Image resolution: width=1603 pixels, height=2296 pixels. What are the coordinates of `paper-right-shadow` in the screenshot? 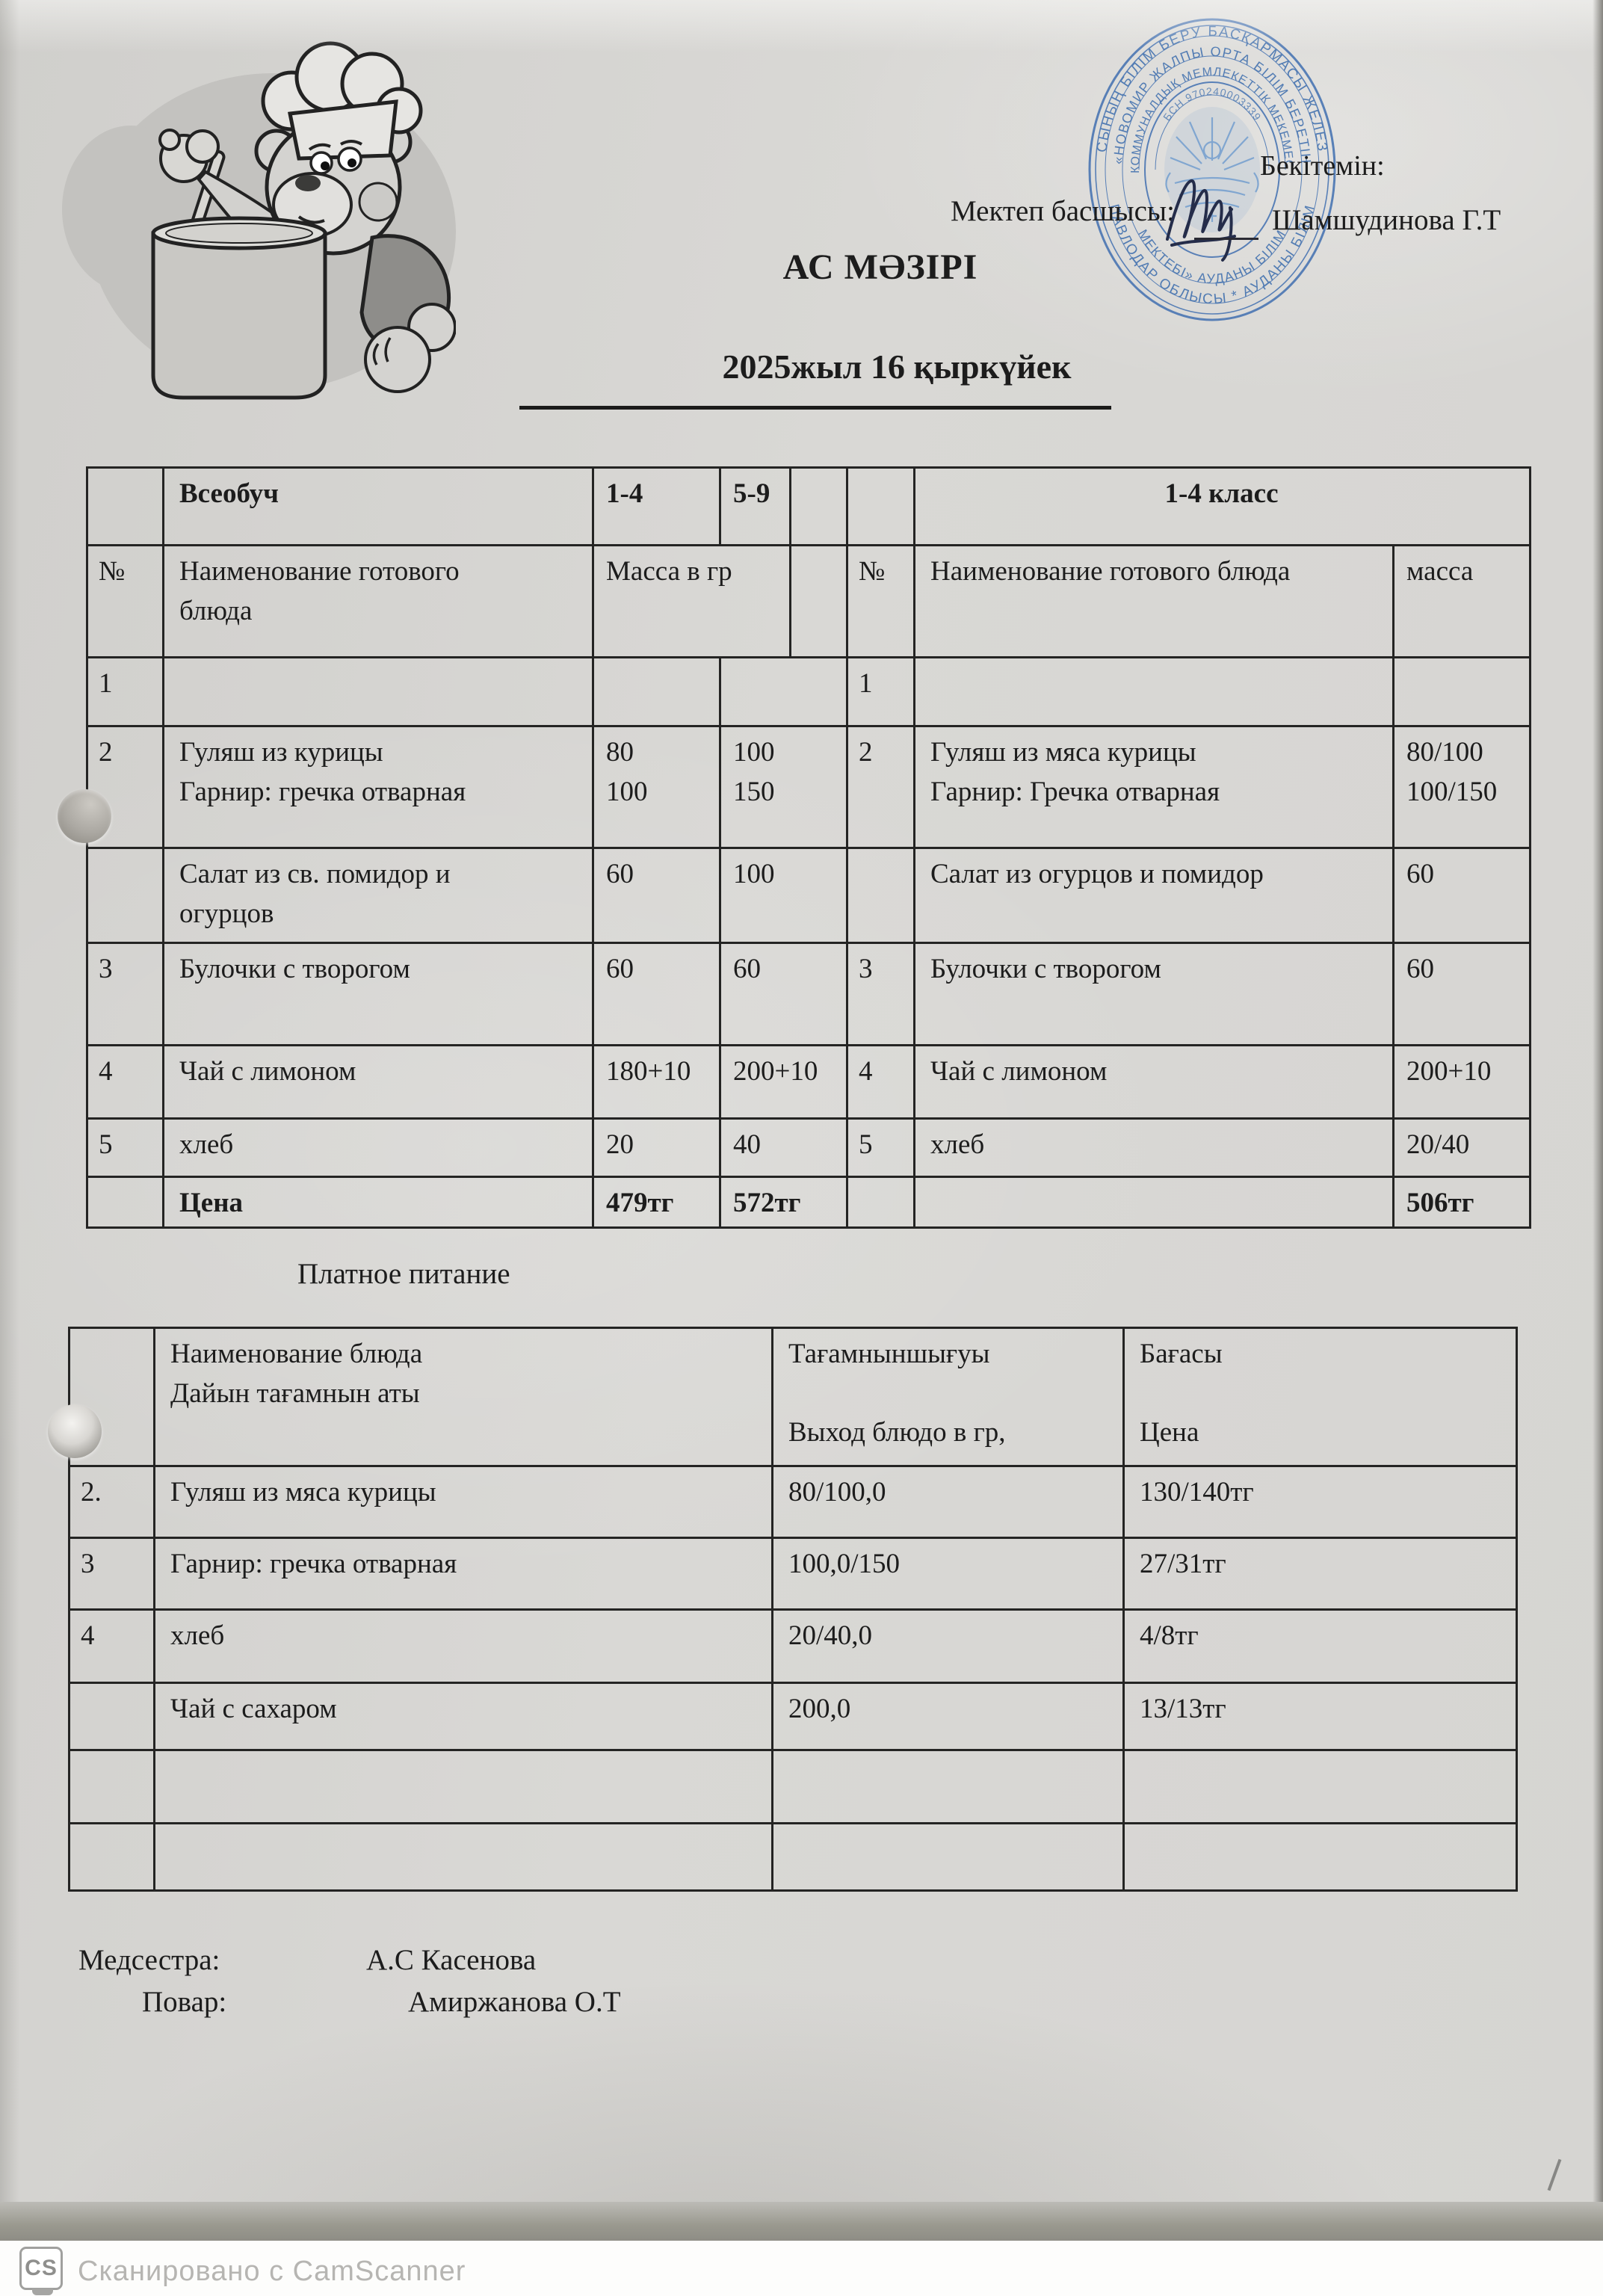 It's located at (1598, 1103).